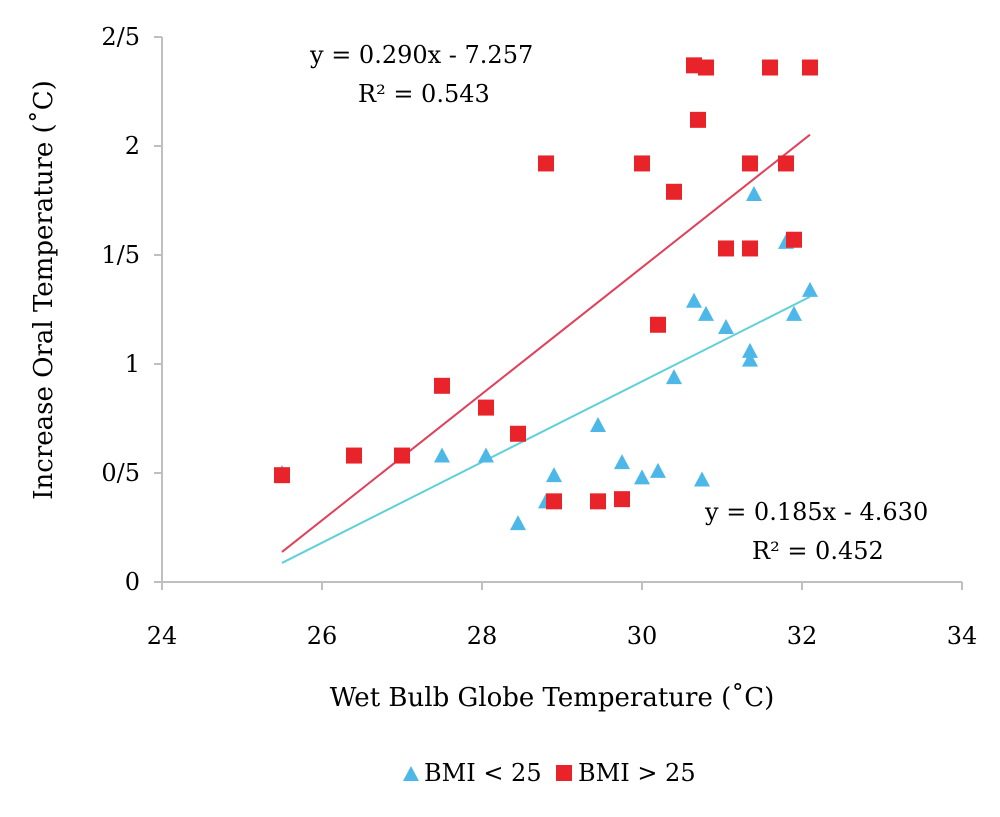  What do you see at coordinates (132, 364) in the screenshot?
I see `y-tick-label: 1` at bounding box center [132, 364].